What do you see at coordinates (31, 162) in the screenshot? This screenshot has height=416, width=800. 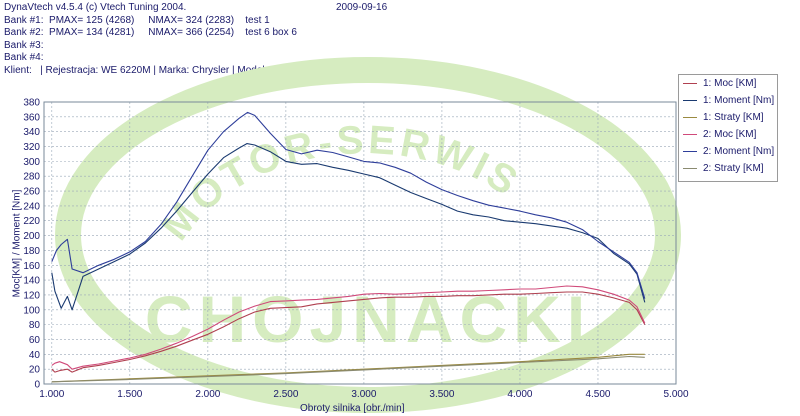 I see `y-tick-label: 300` at bounding box center [31, 162].